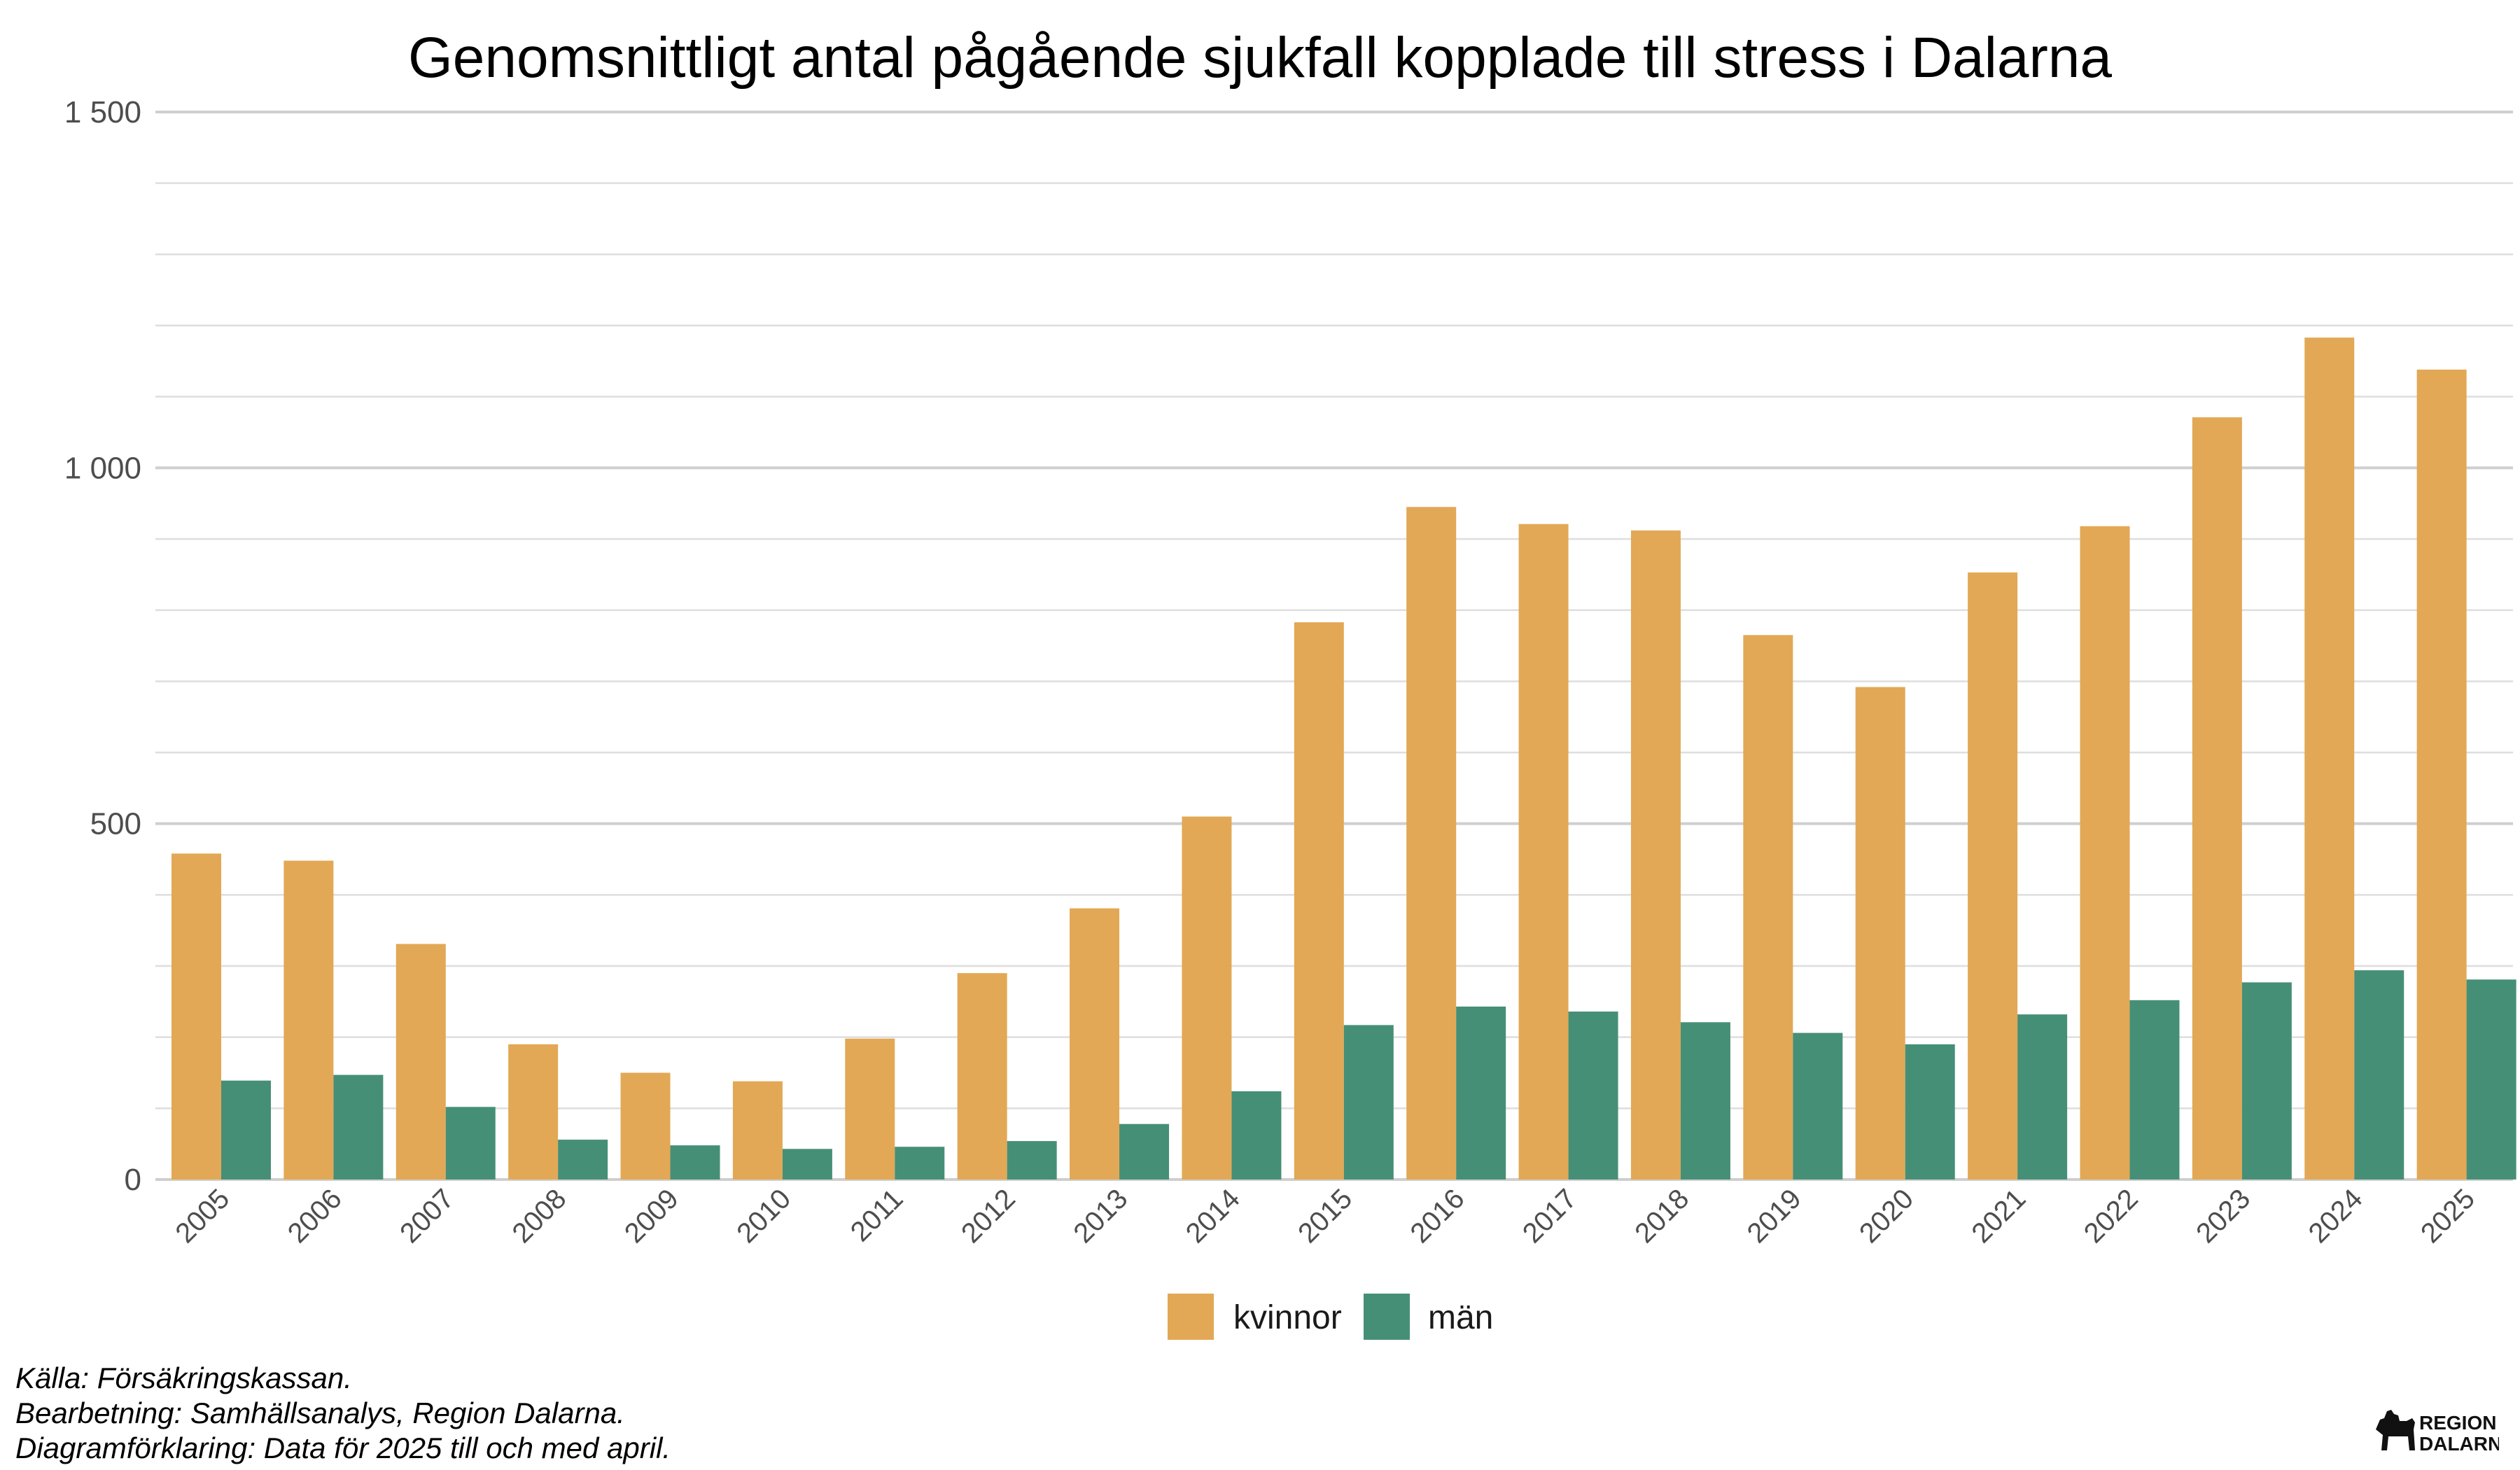 The image size is (2520, 1470). I want to click on x-tick-label: 2018, so click(1662, 1216).